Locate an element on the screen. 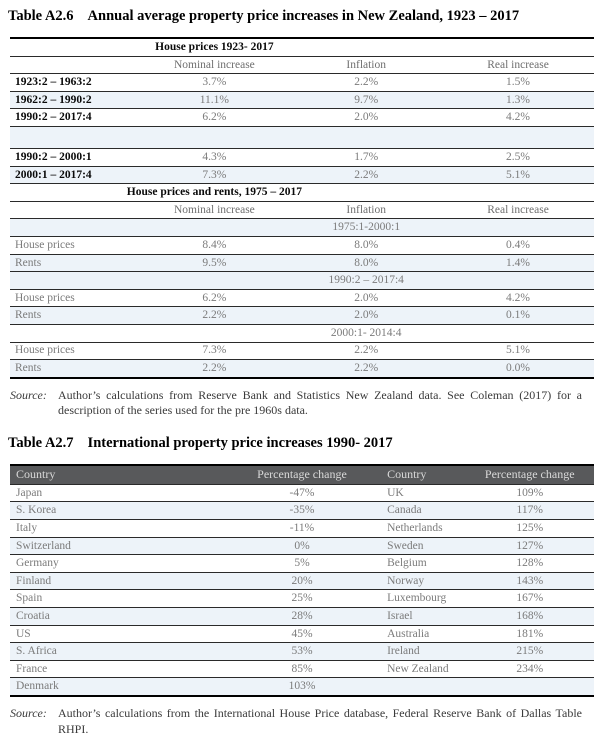 The height and width of the screenshot is (737, 606). country-cell: Finland is located at coordinates (34, 580).